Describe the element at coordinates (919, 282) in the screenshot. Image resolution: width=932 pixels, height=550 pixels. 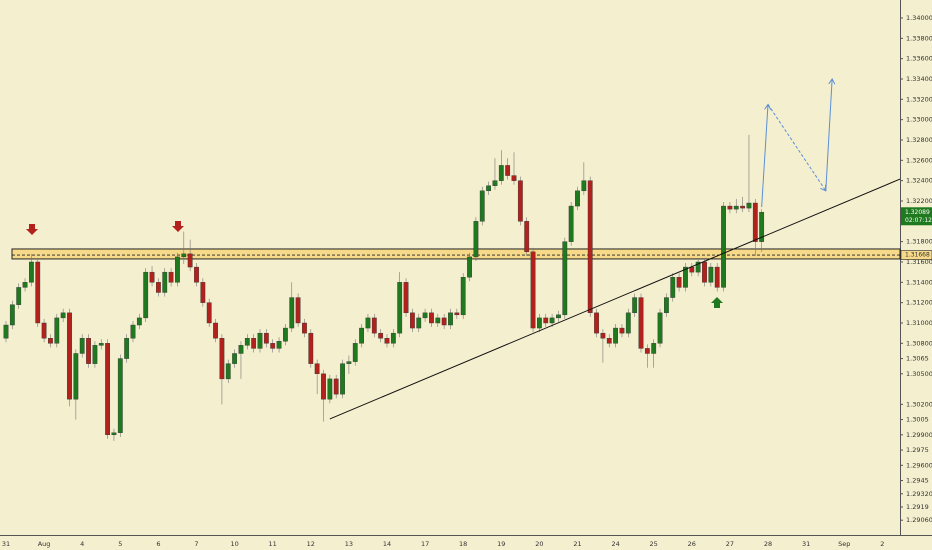
I see `y-tick-label: 1.31400` at that location.